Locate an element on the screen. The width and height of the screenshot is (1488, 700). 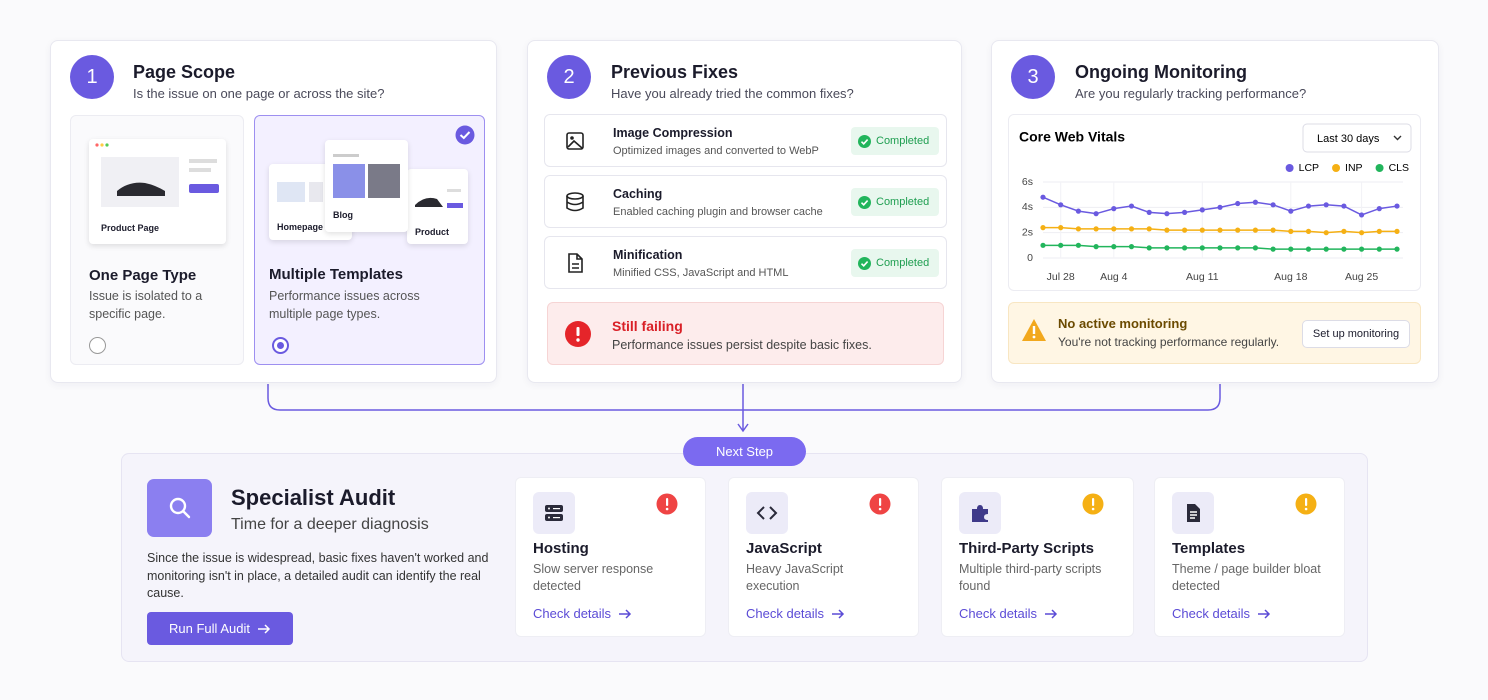
area-description: Theme / page builder bloat detected is located at coordinates (1246, 577).